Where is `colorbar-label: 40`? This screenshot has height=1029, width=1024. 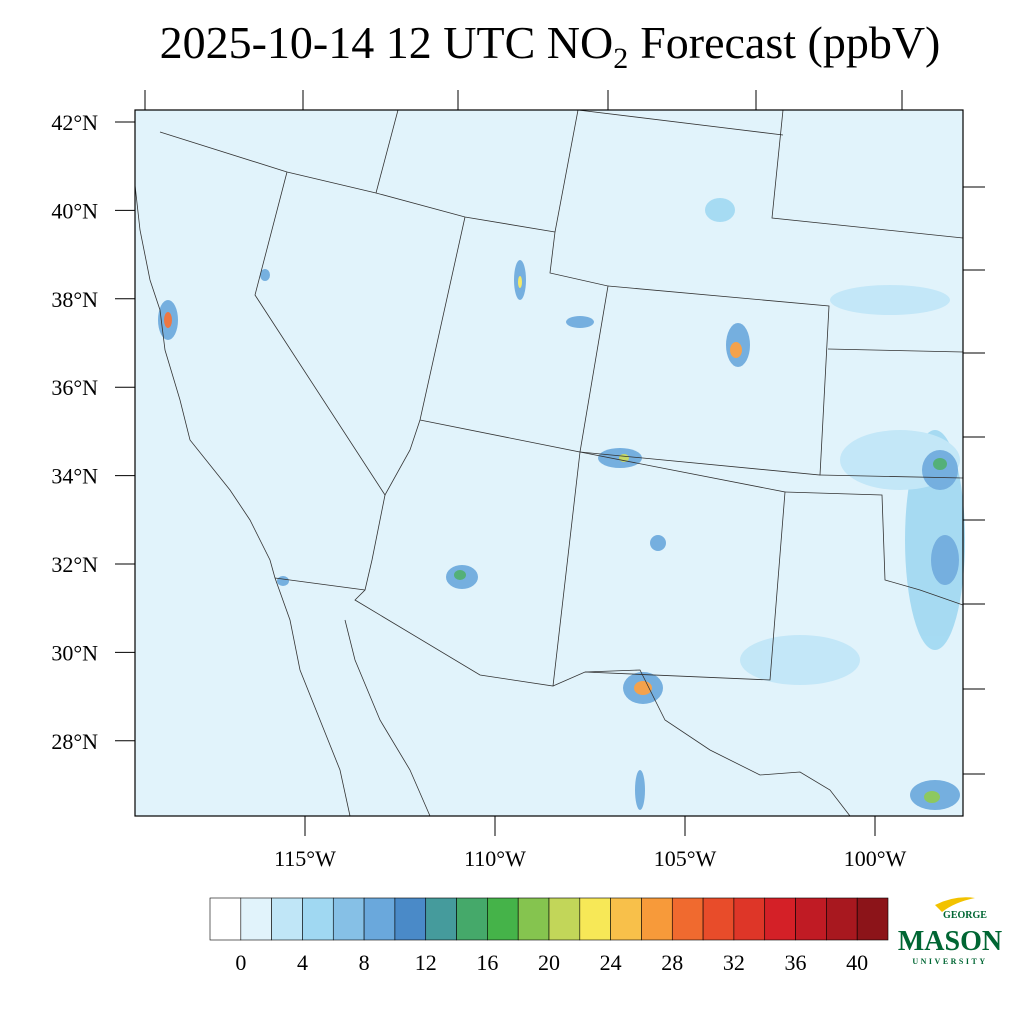
colorbar-label: 40 is located at coordinates (857, 962).